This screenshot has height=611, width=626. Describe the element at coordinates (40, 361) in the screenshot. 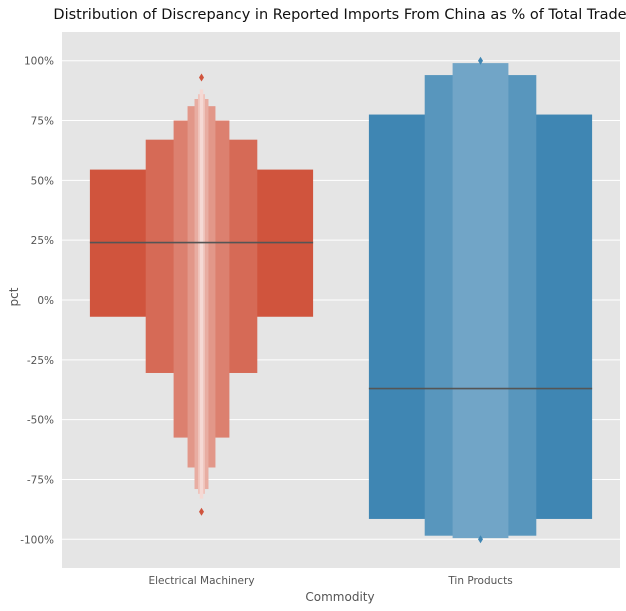

I see `y-tick-label: -25%` at that location.